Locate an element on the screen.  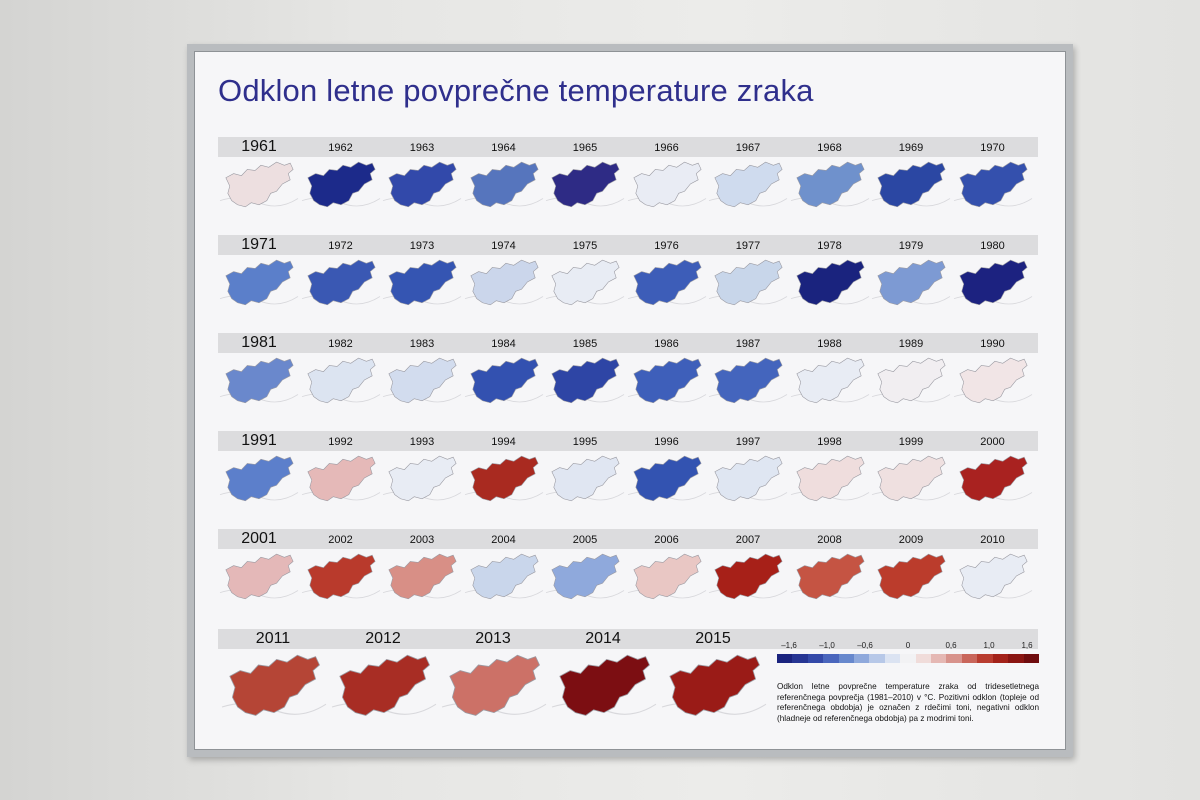
row-band is located at coordinates (628, 441).